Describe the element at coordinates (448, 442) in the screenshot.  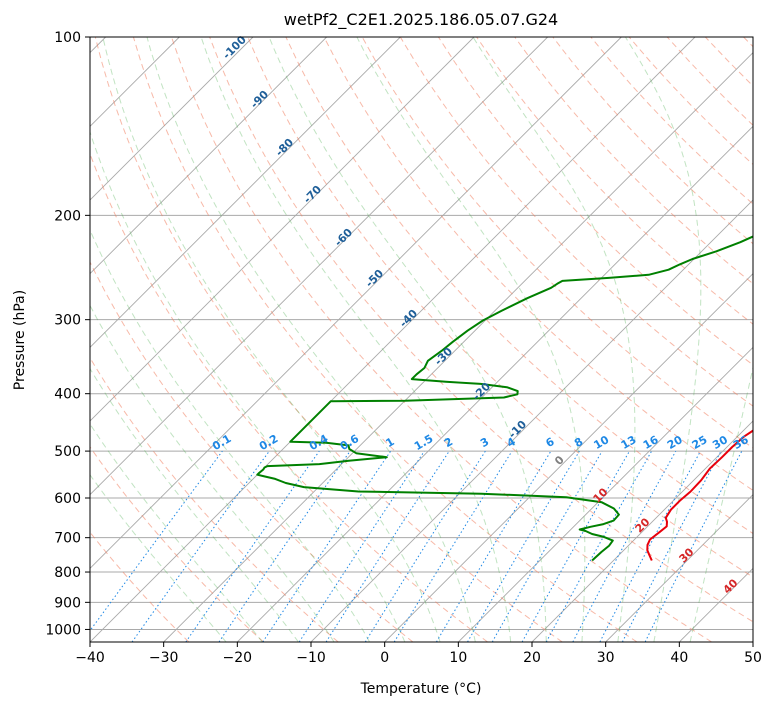
I see `mixing-ratio-label: 2` at that location.